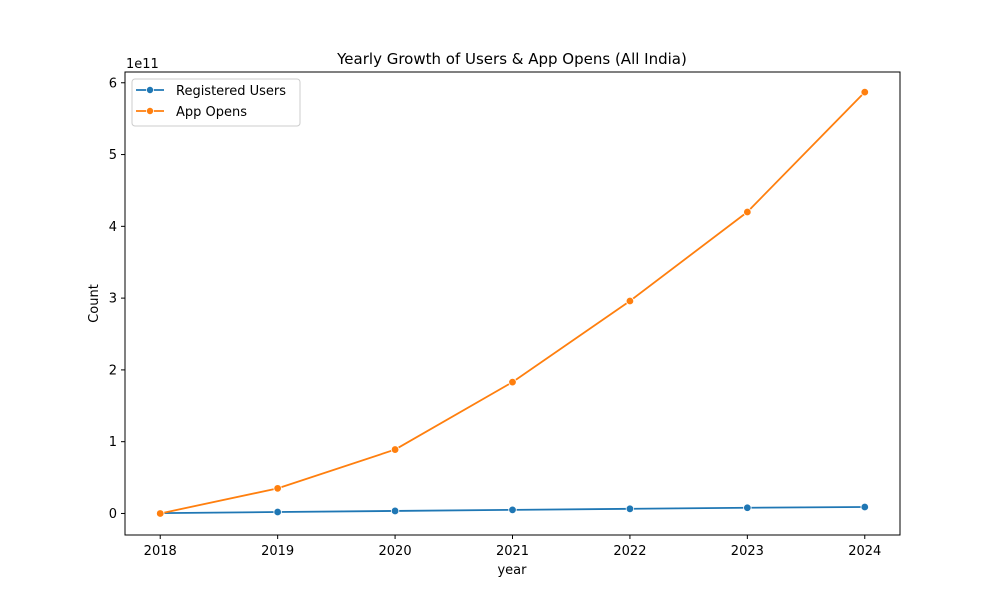 This screenshot has height=600, width=1000. What do you see at coordinates (113, 155) in the screenshot?
I see `y-tick-label: 5` at bounding box center [113, 155].